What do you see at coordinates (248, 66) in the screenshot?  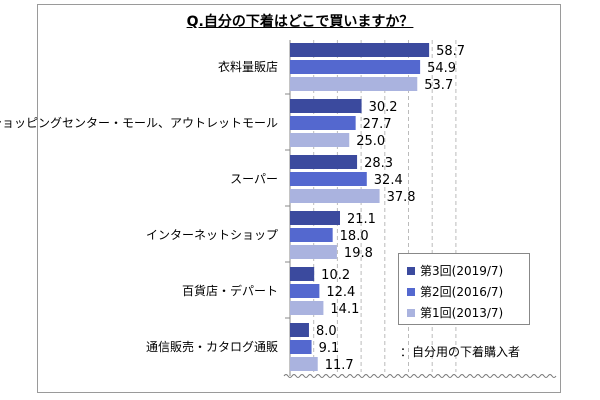 I see `category-label: 衣料量販店` at bounding box center [248, 66].